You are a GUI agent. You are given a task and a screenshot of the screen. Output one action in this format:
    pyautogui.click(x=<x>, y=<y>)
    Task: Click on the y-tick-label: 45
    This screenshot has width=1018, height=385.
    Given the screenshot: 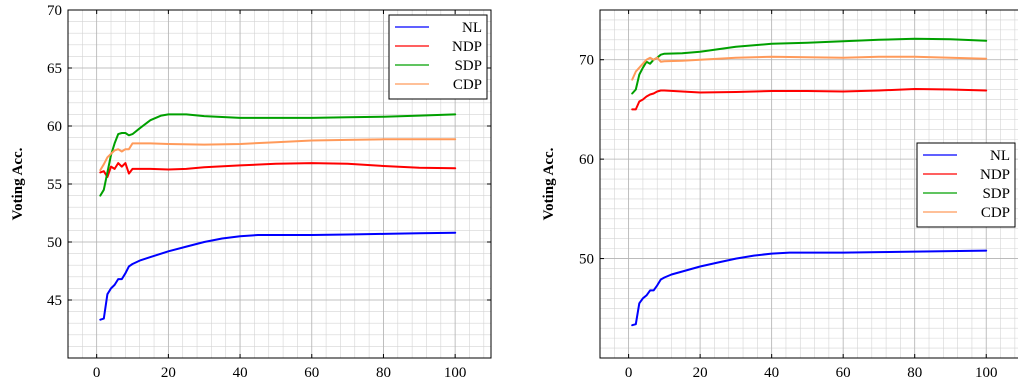 What is the action you would take?
    pyautogui.click(x=54, y=301)
    